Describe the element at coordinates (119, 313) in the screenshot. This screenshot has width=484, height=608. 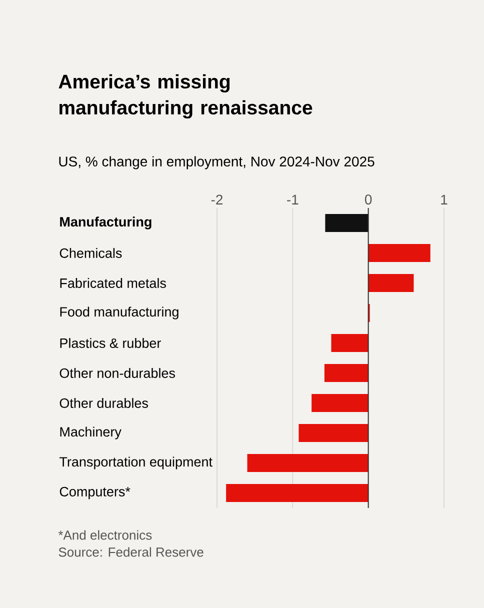
I see `y-tick-label: Food manufacturing` at that location.